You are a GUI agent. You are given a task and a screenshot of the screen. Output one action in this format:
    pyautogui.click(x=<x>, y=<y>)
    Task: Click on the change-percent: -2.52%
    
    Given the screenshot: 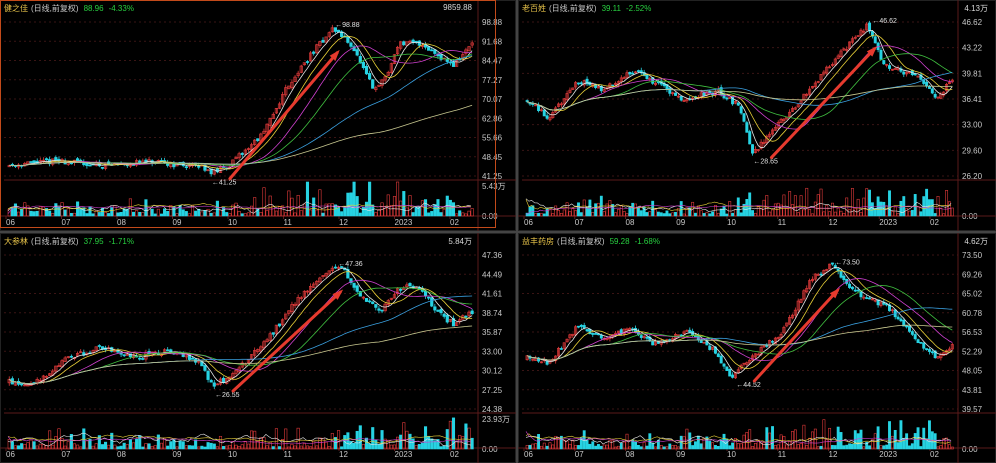 What is the action you would take?
    pyautogui.click(x=639, y=8)
    